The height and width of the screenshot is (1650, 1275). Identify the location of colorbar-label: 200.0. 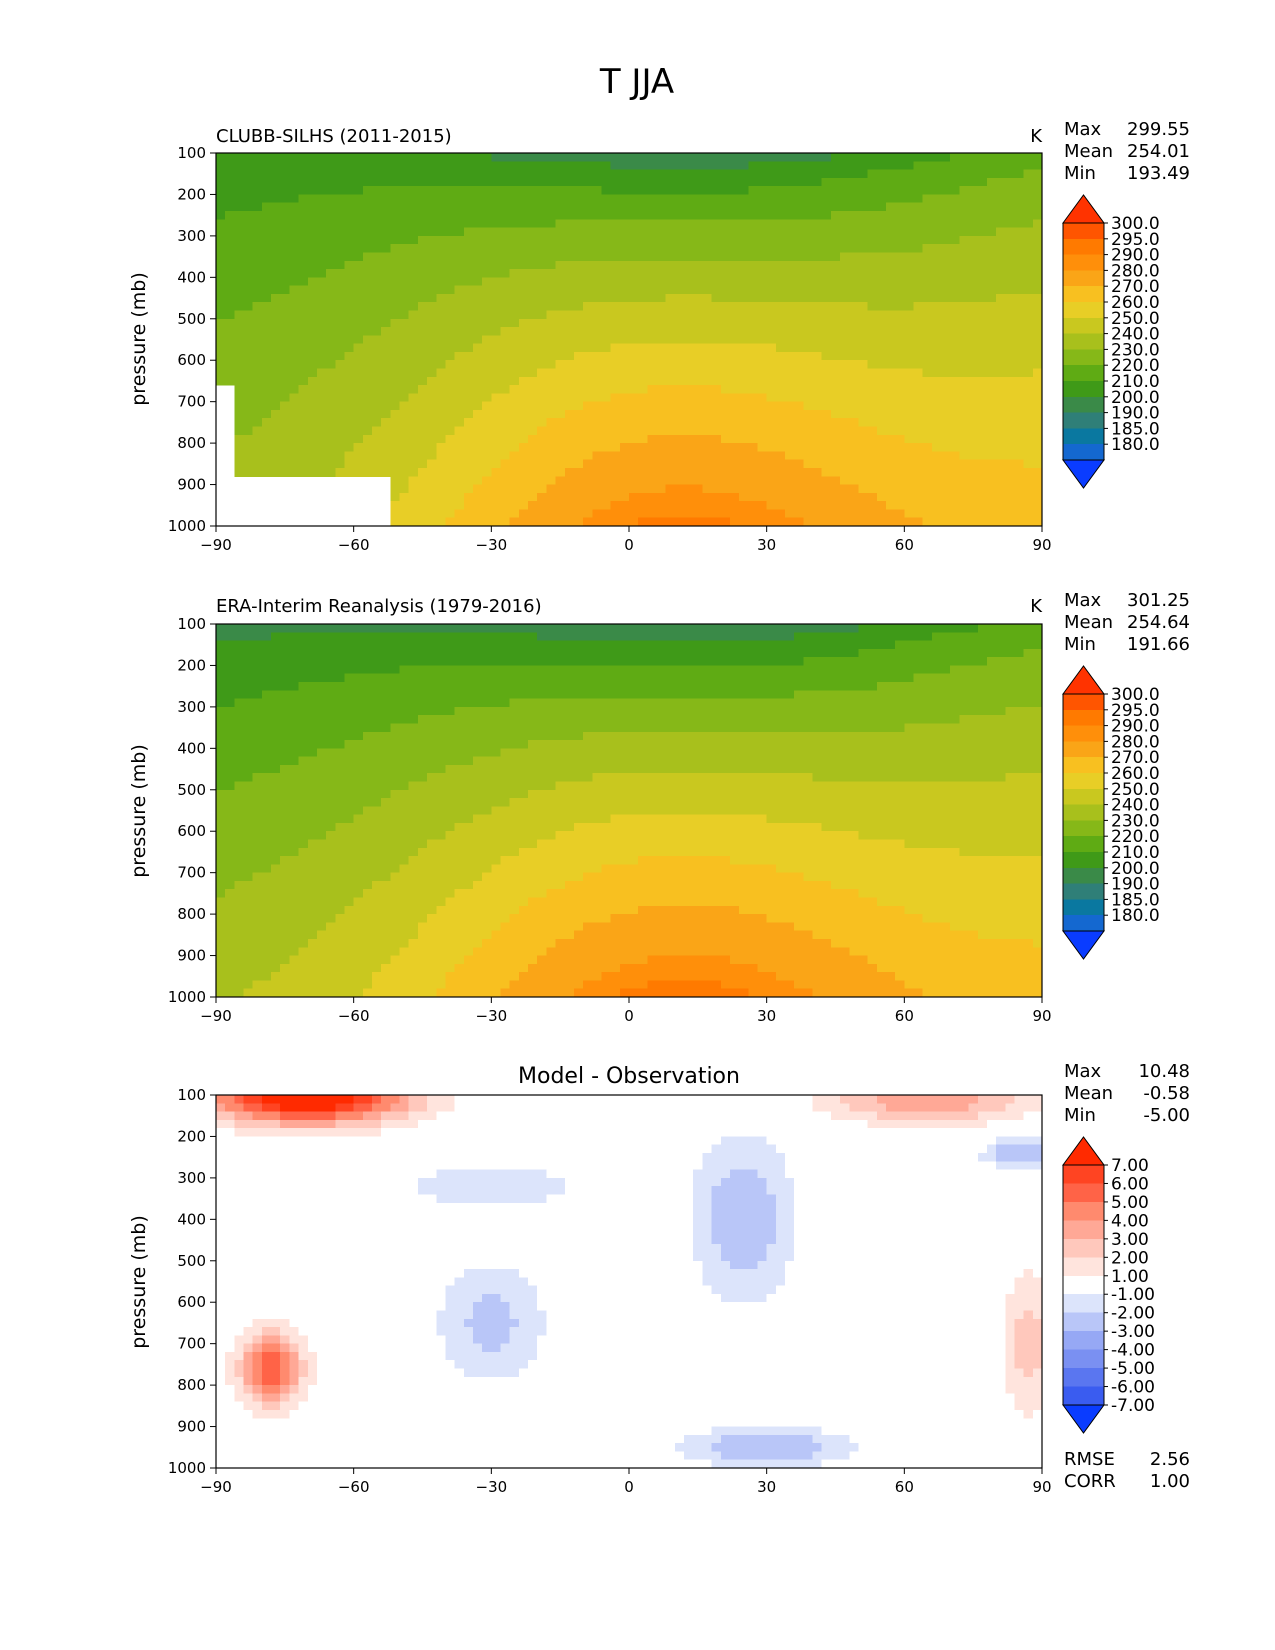
(1135, 398).